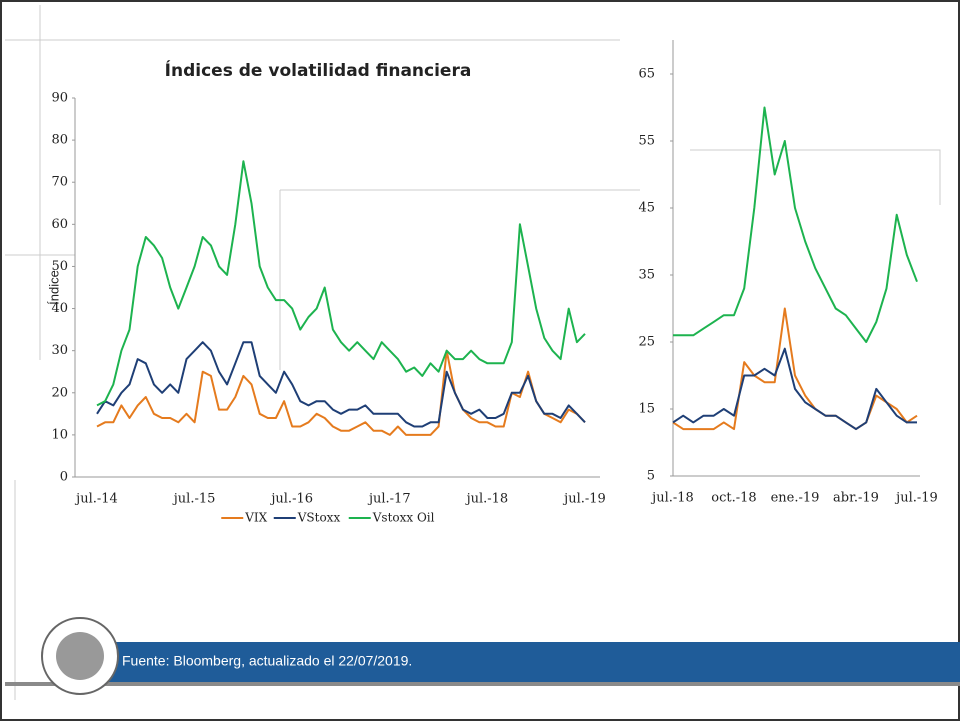 The height and width of the screenshot is (721, 960). What do you see at coordinates (53, 287) in the screenshot?
I see `y-axis-label: Índice` at bounding box center [53, 287].